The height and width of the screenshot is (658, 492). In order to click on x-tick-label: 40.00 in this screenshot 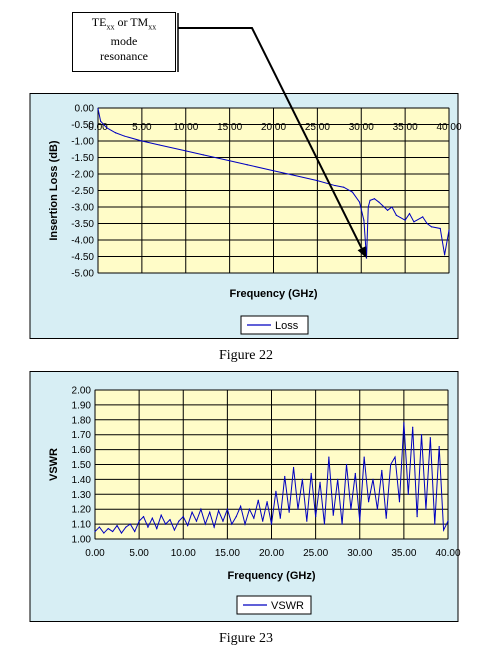, I will do `click(448, 127)`.